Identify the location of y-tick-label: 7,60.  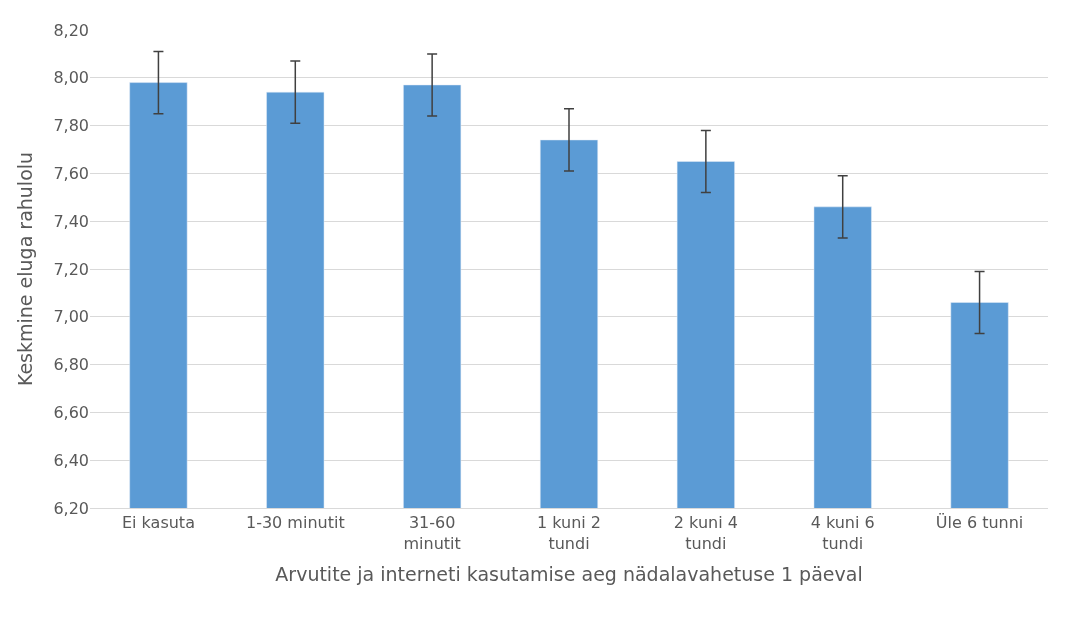
(71, 173).